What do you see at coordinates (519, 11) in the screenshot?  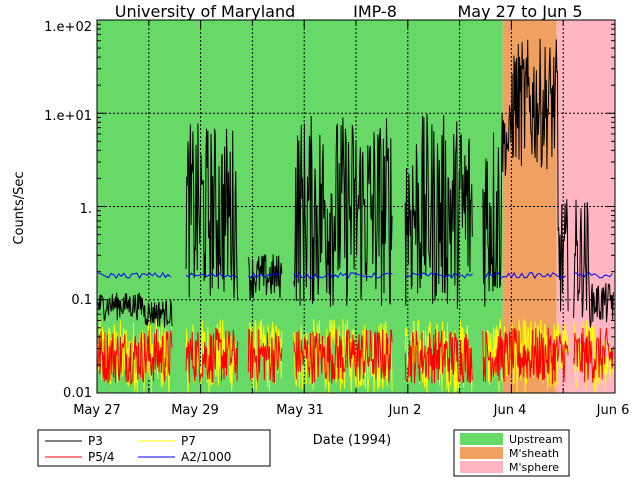 I see `chart-title-part-3: May 27 to Jun 5` at bounding box center [519, 11].